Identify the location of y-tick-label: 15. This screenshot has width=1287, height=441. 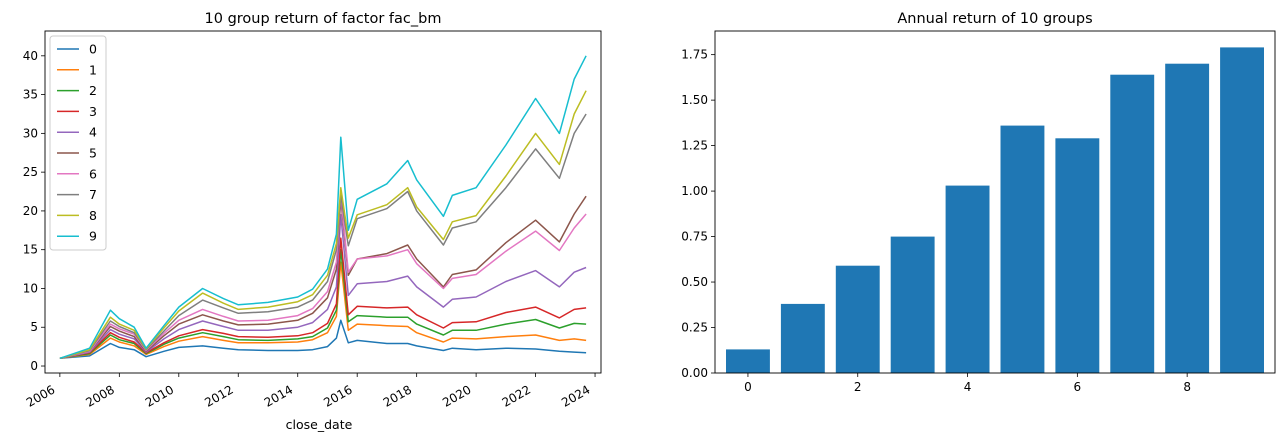
(30, 250).